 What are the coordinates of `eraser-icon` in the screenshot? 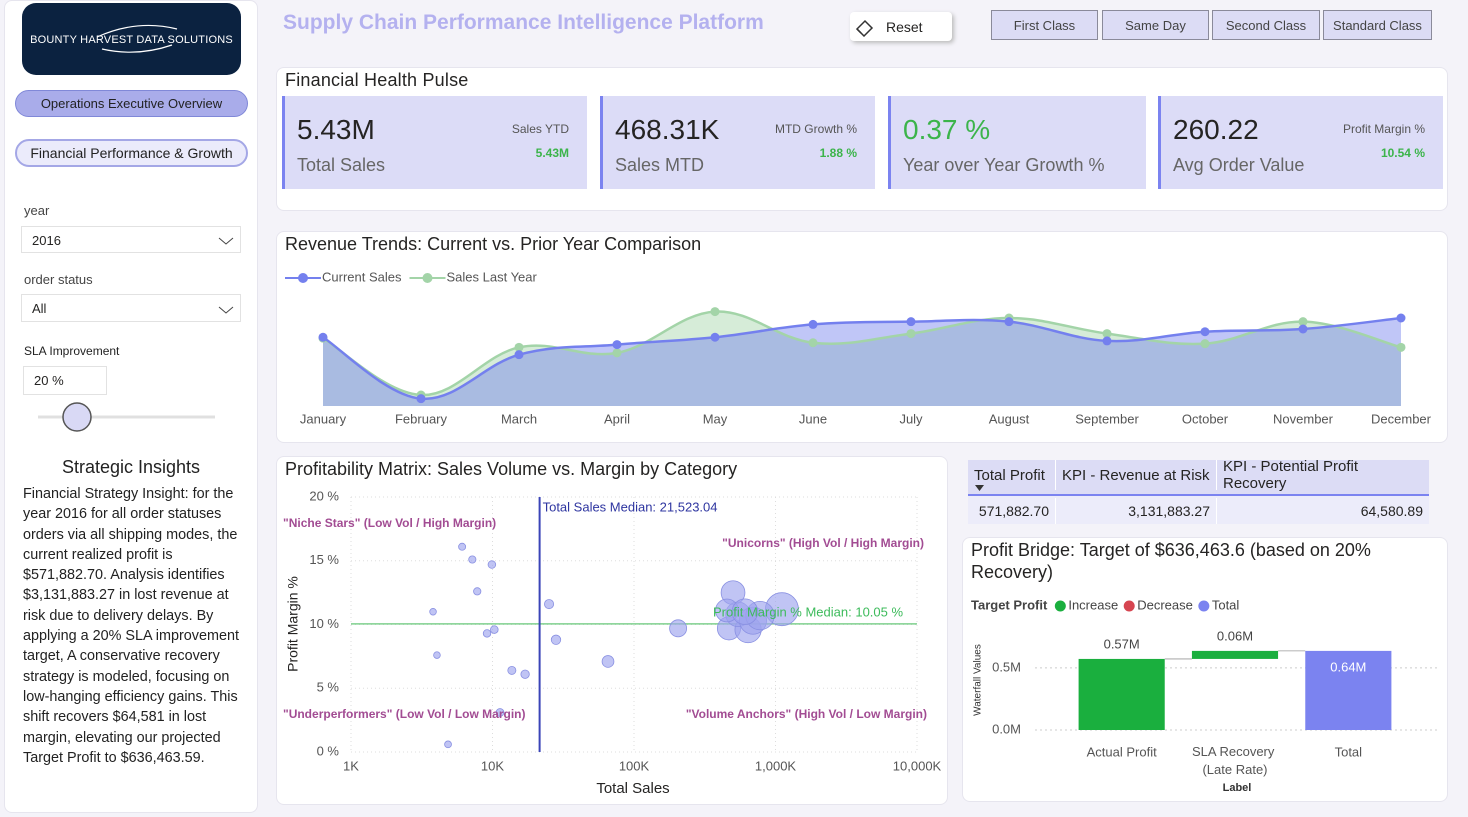 It's located at (864, 28).